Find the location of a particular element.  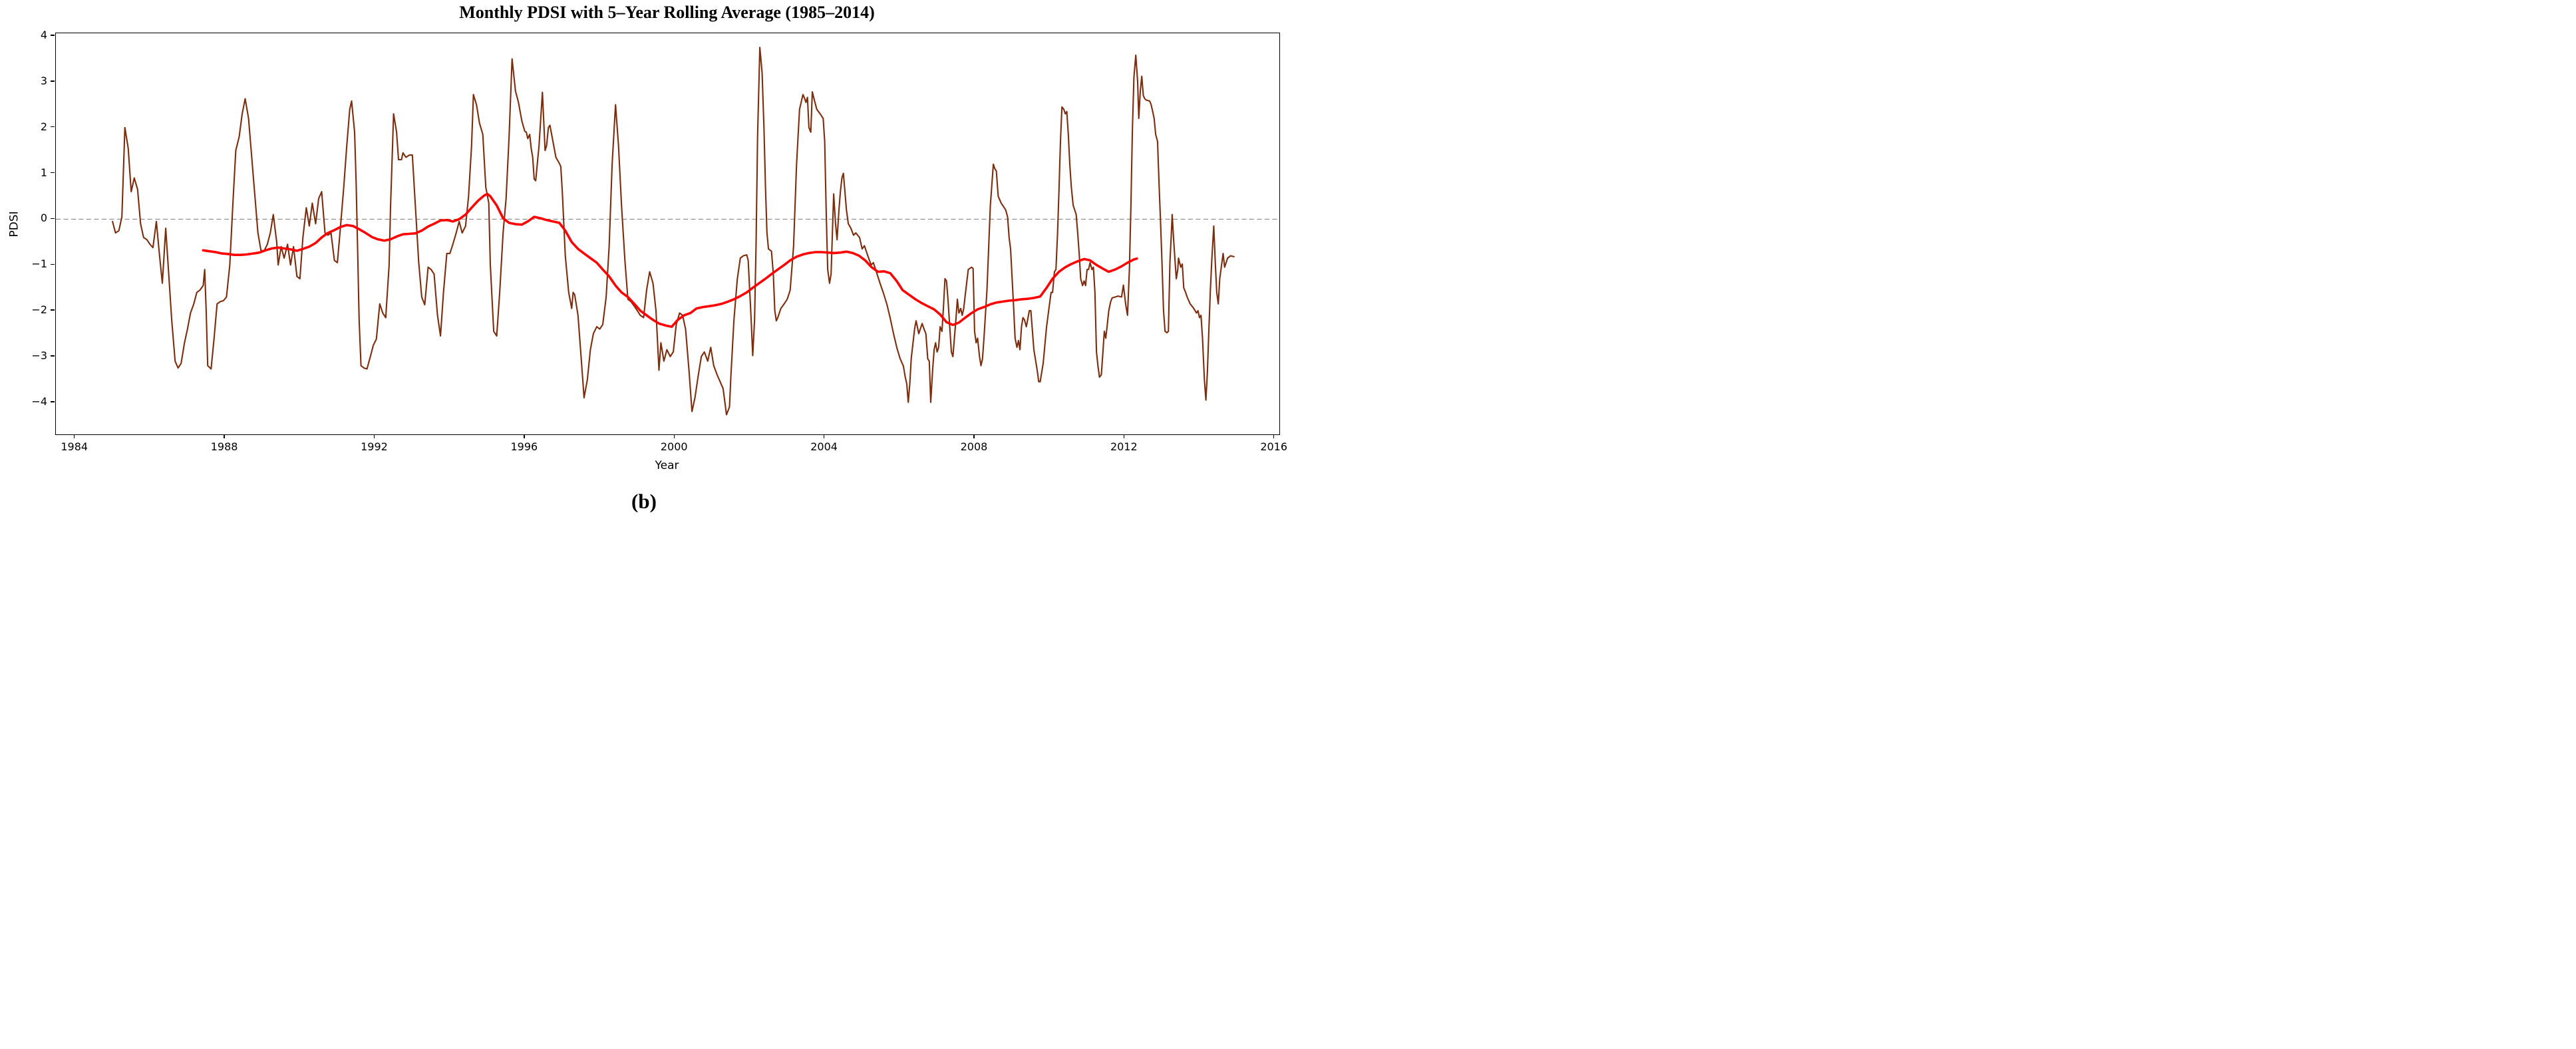

x-tick-label: 1984 is located at coordinates (74, 447).